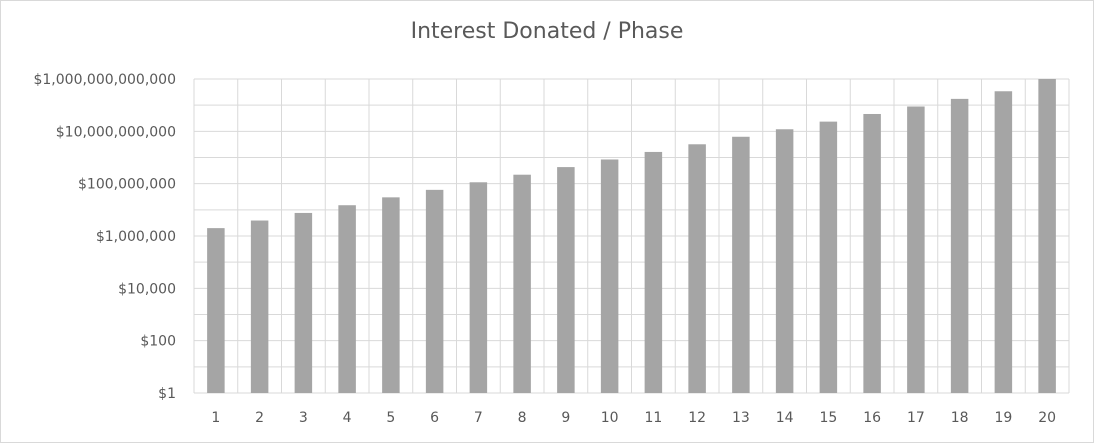  I want to click on x-tick-label: 6, so click(434, 418).